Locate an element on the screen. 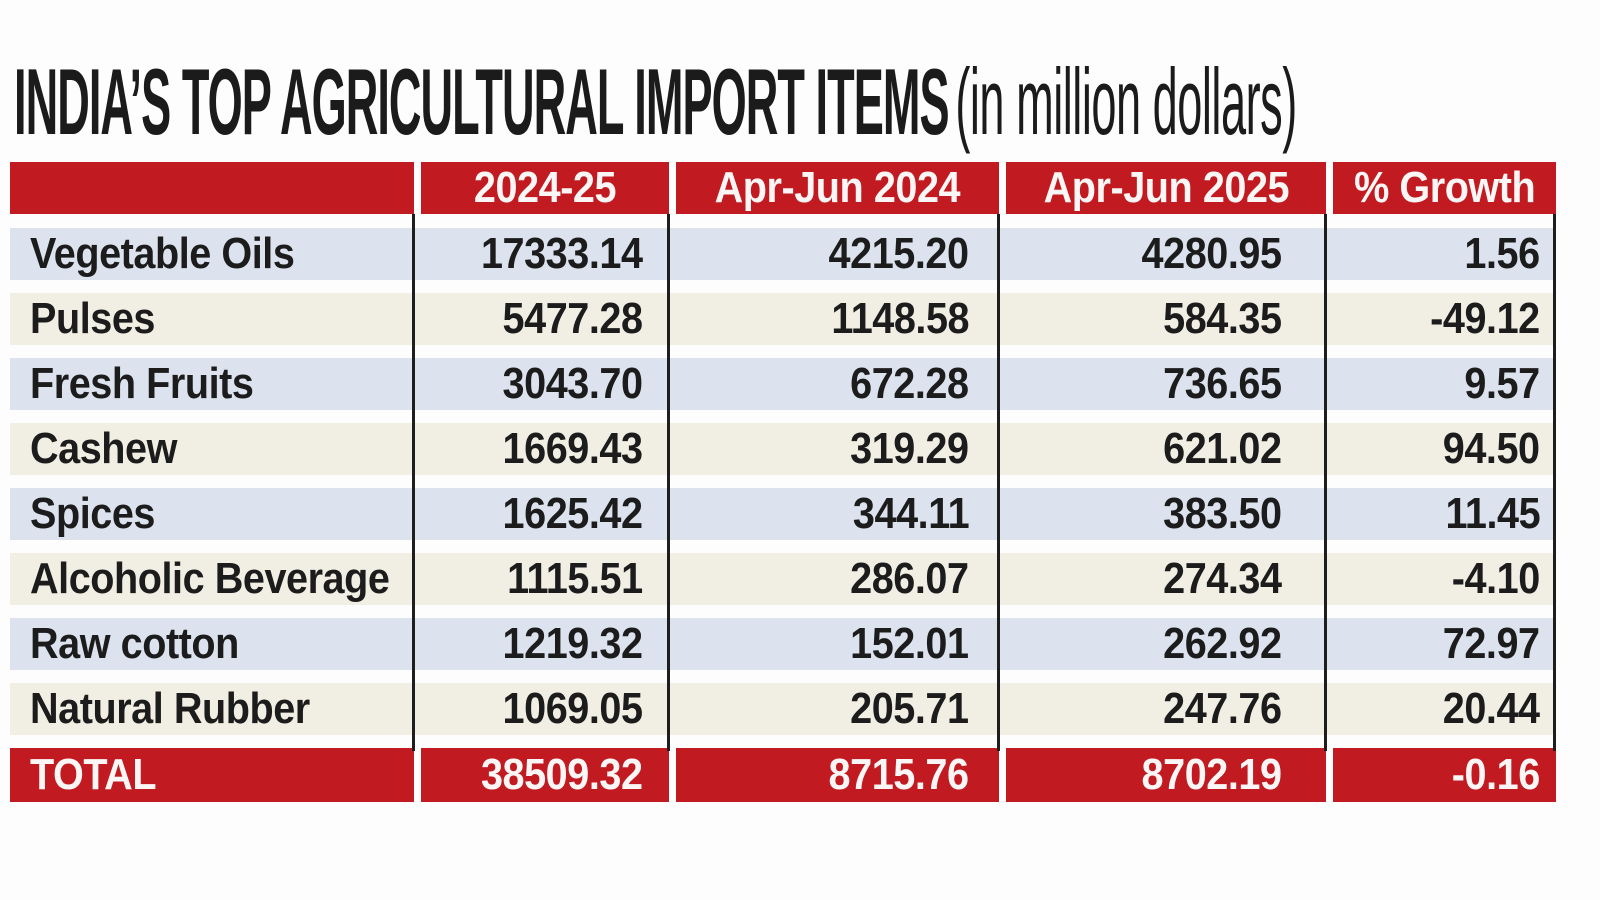 The image size is (1600, 900). value-growth: 11.45 is located at coordinates (1492, 513).